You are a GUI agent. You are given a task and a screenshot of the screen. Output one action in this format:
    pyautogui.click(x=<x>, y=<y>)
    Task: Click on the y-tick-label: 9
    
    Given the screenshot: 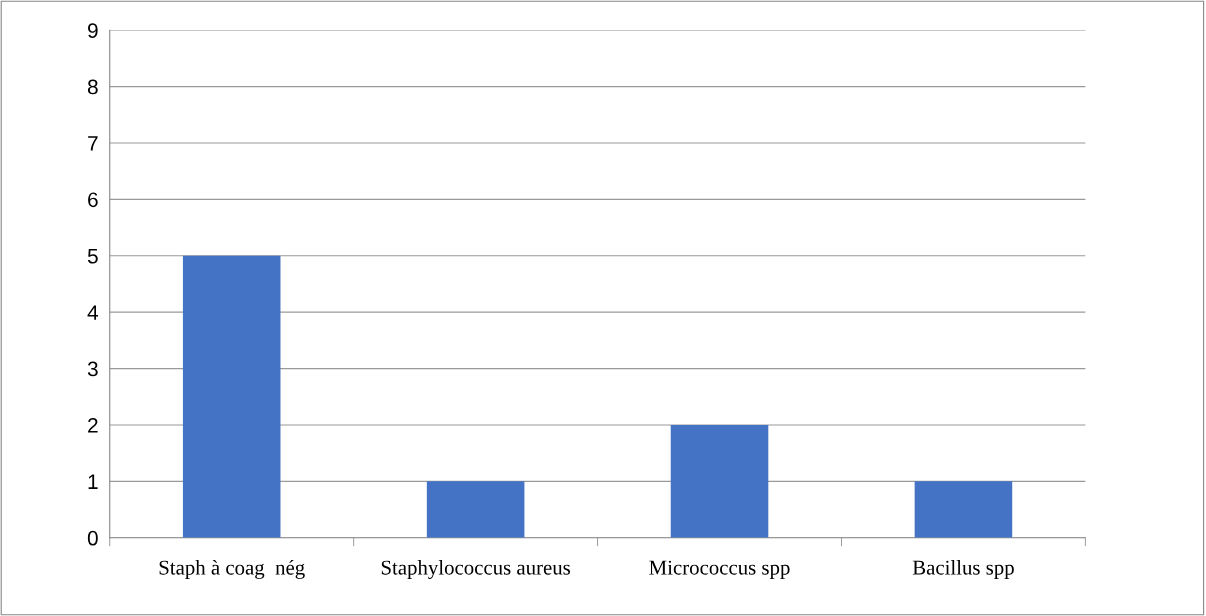 What is the action you would take?
    pyautogui.click(x=93, y=30)
    